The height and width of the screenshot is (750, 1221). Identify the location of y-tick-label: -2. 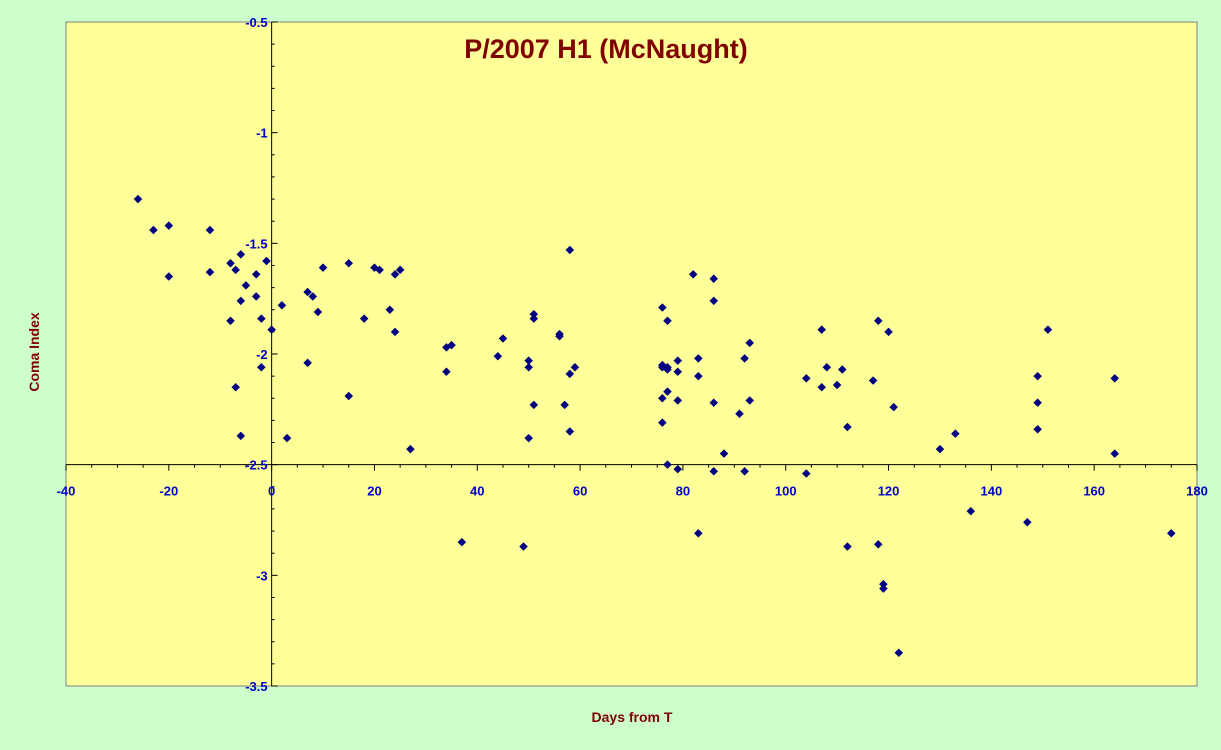
(262, 354).